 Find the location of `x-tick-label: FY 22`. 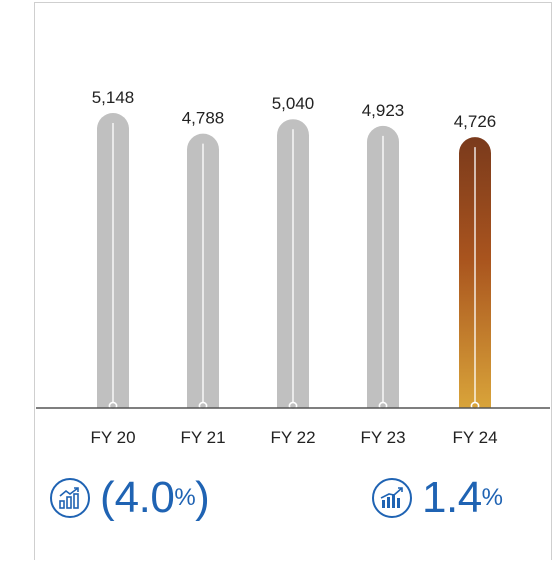

x-tick-label: FY 22 is located at coordinates (292, 437).